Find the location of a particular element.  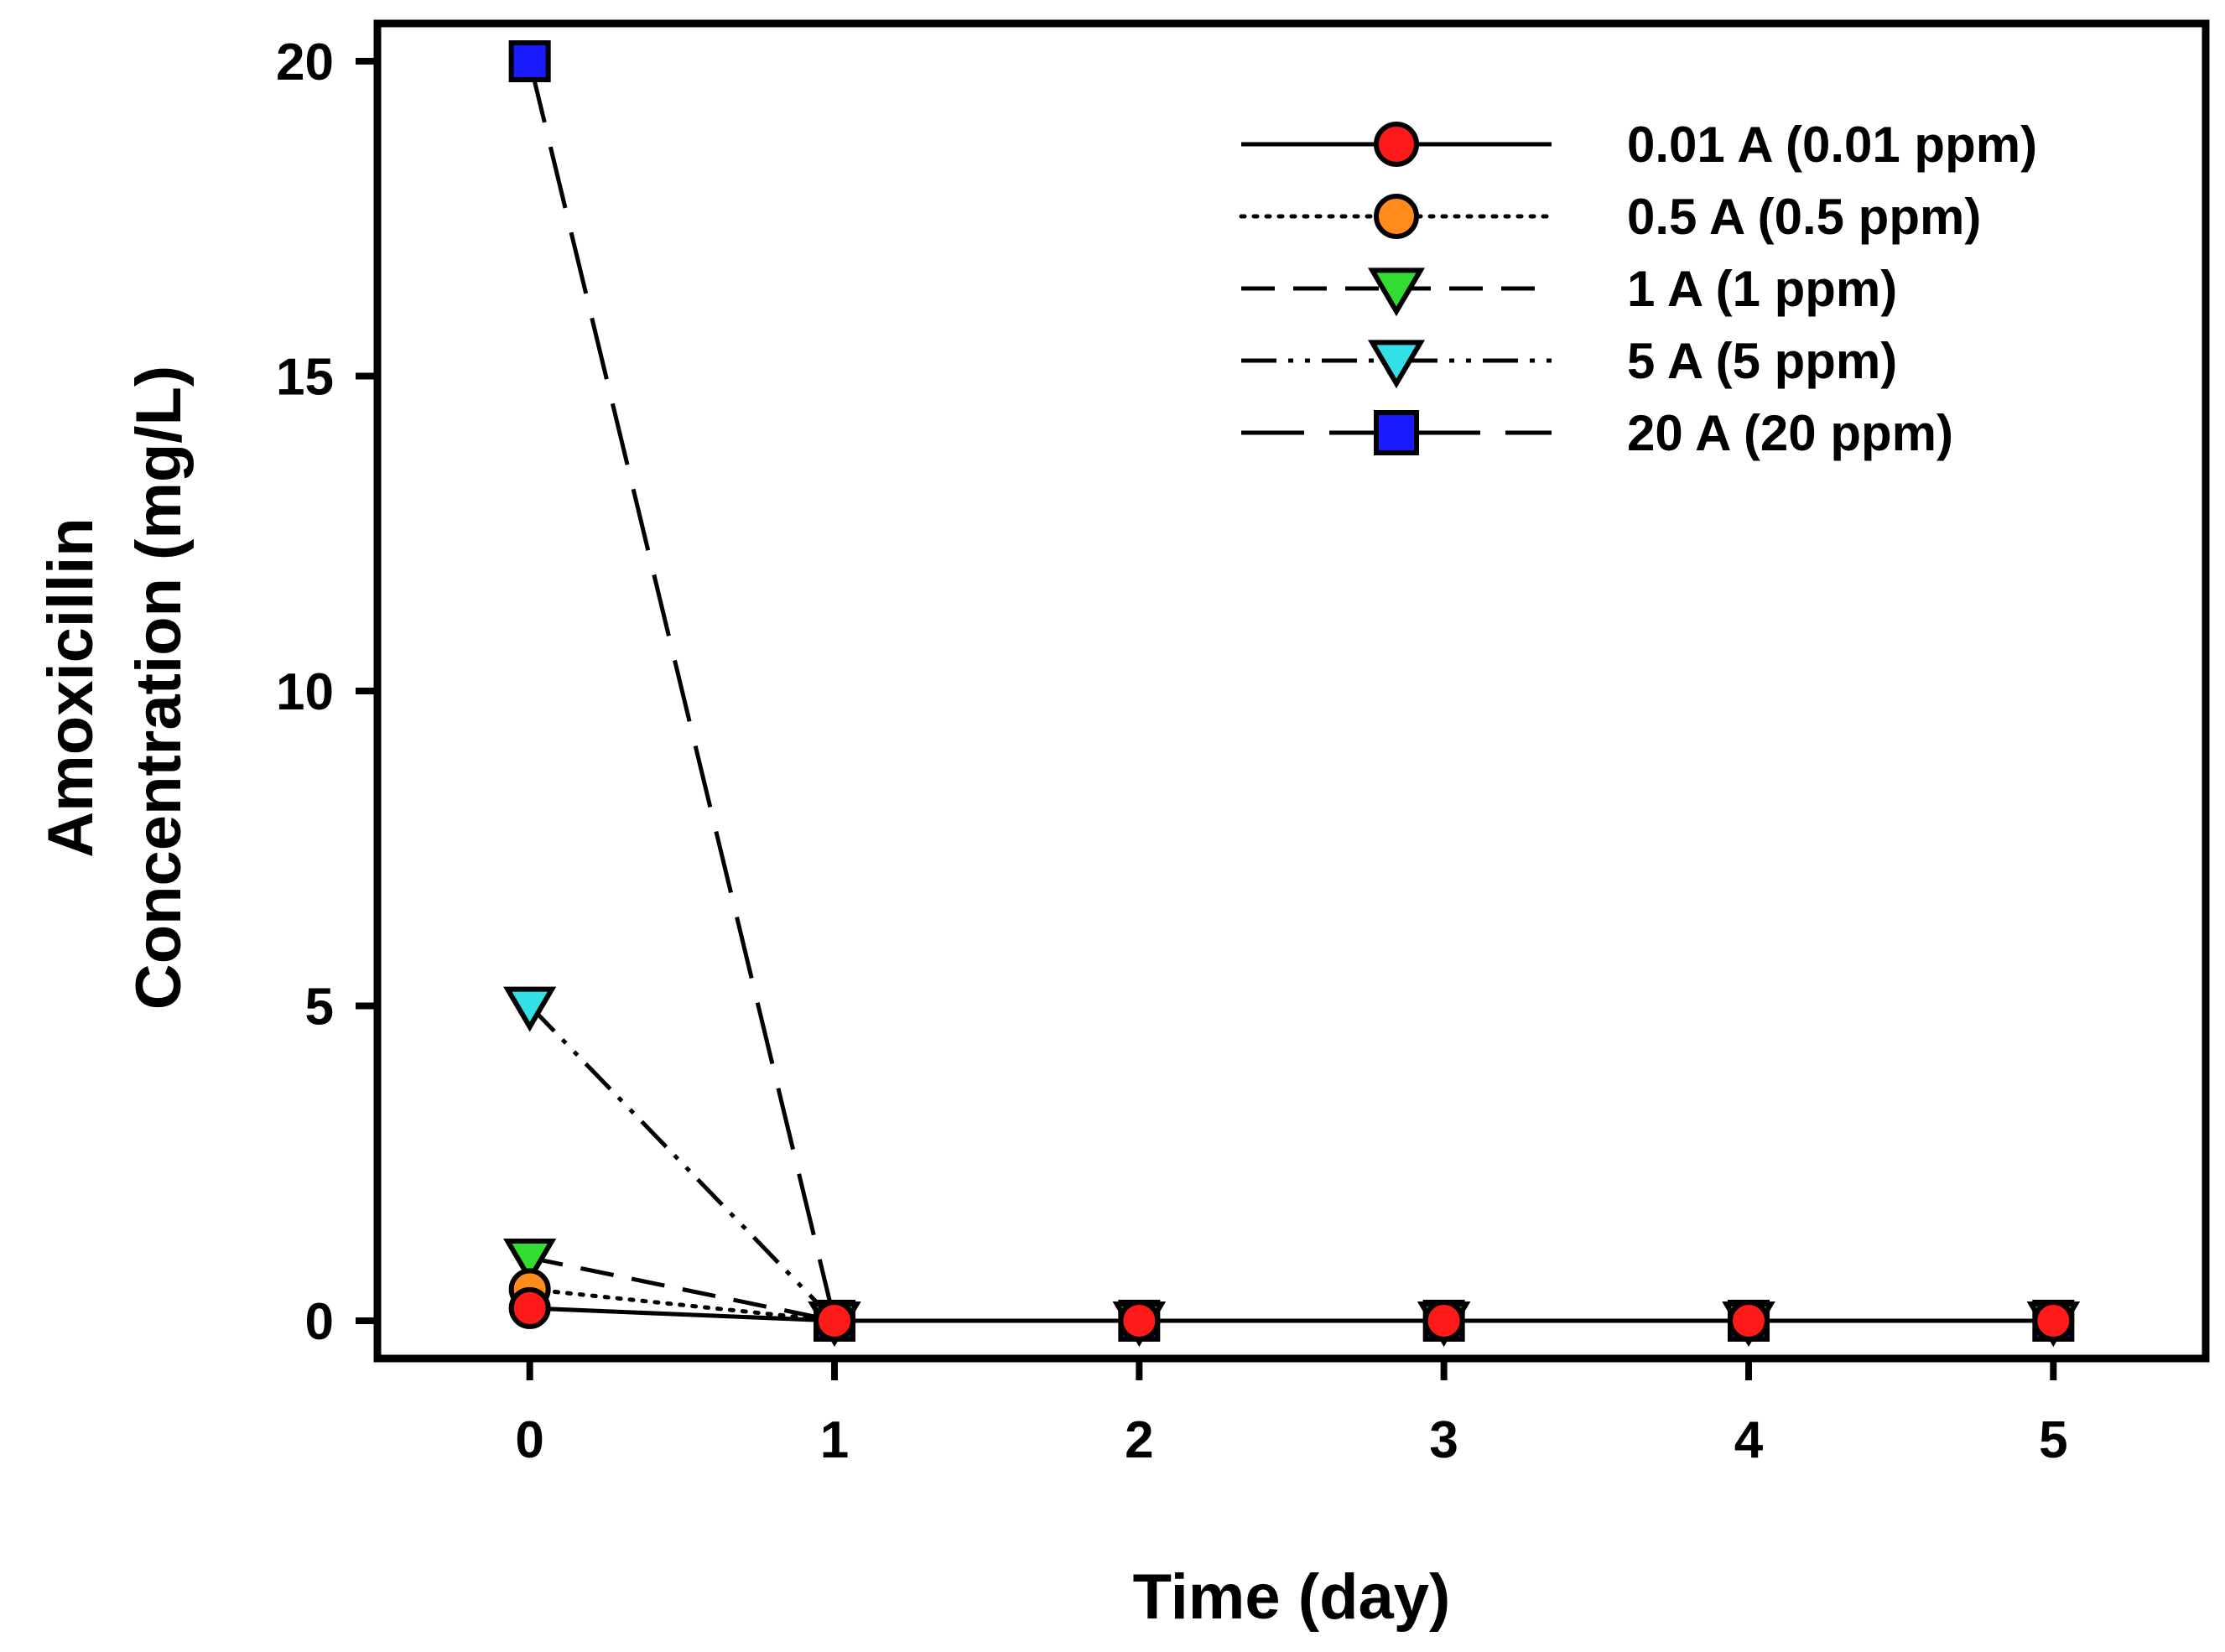

y-tick-label: 0 is located at coordinates (319, 1322).